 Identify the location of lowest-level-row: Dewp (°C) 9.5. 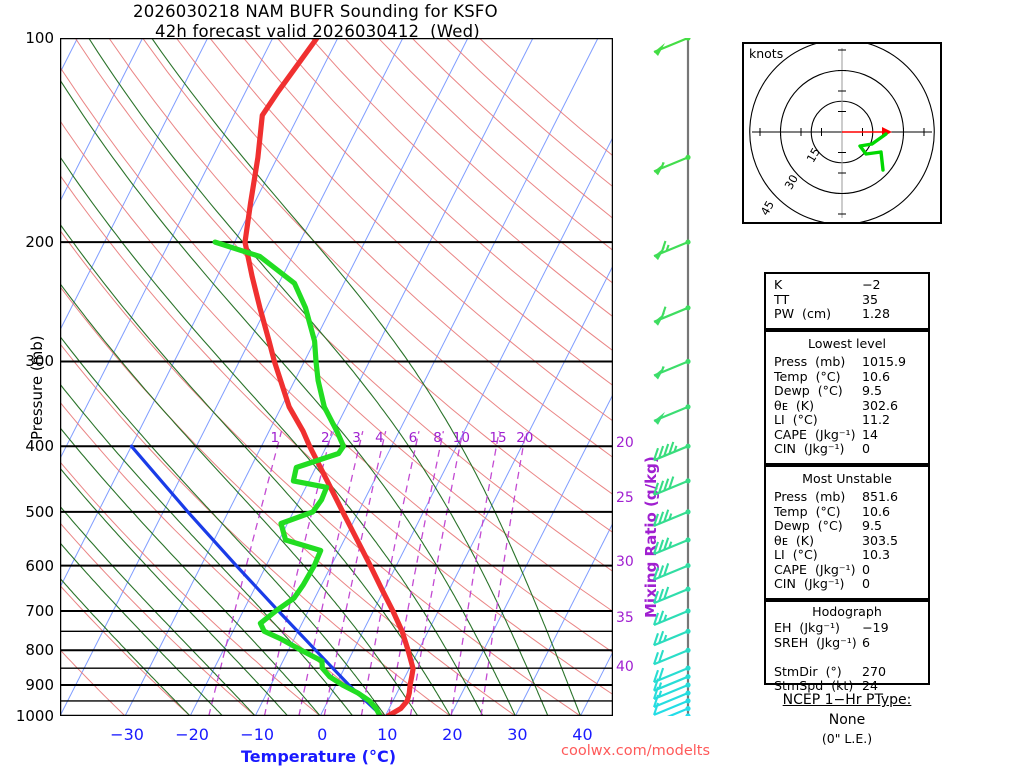
(851, 391).